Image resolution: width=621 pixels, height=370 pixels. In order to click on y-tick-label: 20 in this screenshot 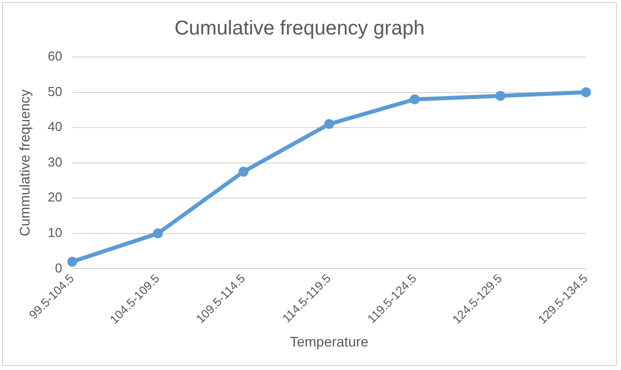, I will do `click(55, 197)`.